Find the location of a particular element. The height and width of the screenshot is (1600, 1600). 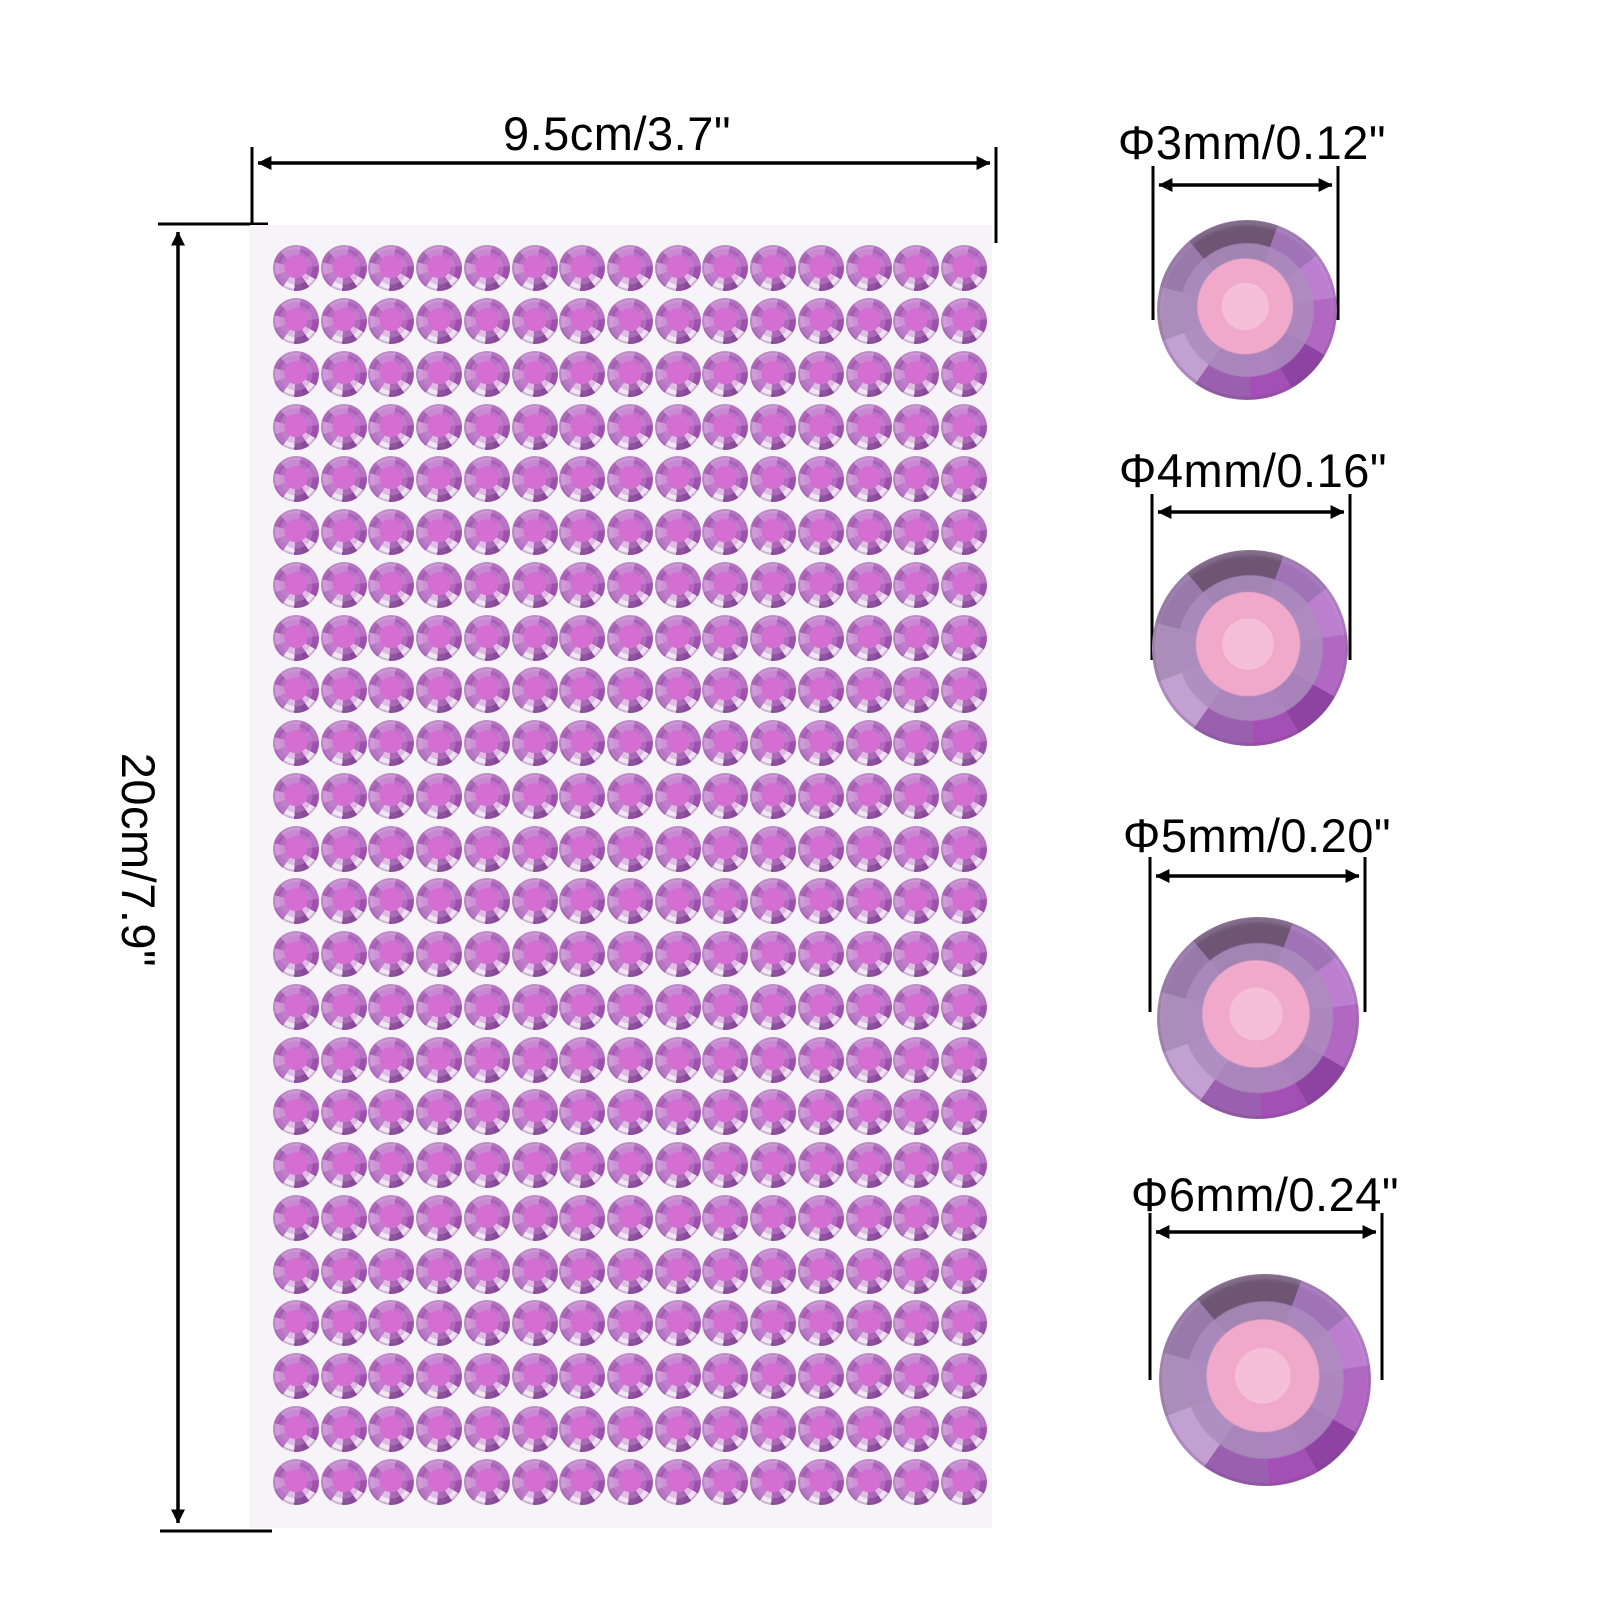

rhinestone-closeup-6mm is located at coordinates (1265, 1380).